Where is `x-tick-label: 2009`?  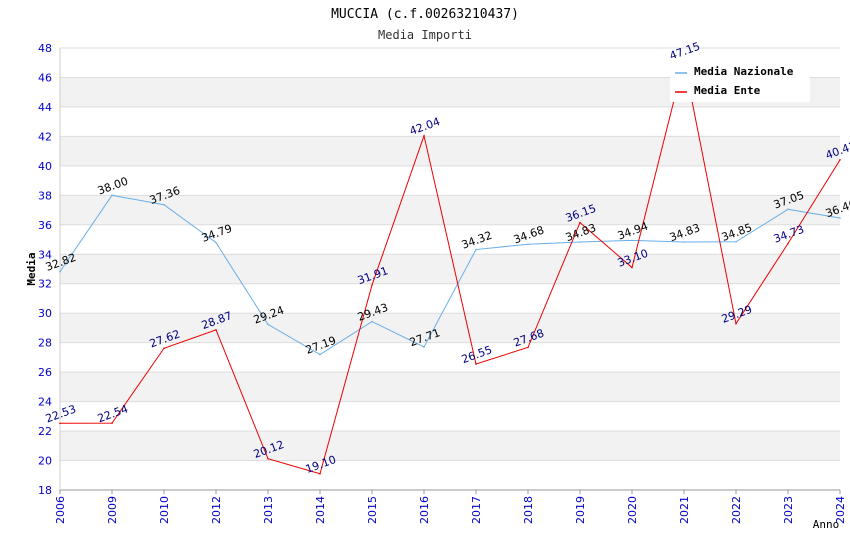
x-tick-label: 2009 is located at coordinates (112, 510).